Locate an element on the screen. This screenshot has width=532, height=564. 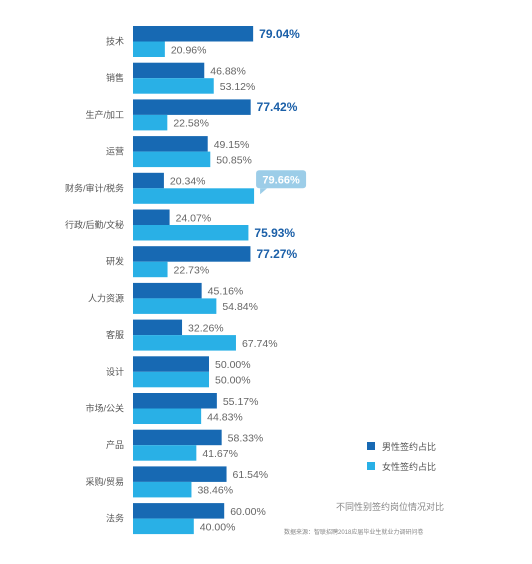
value-label: 79.66% is located at coordinates (281, 180).